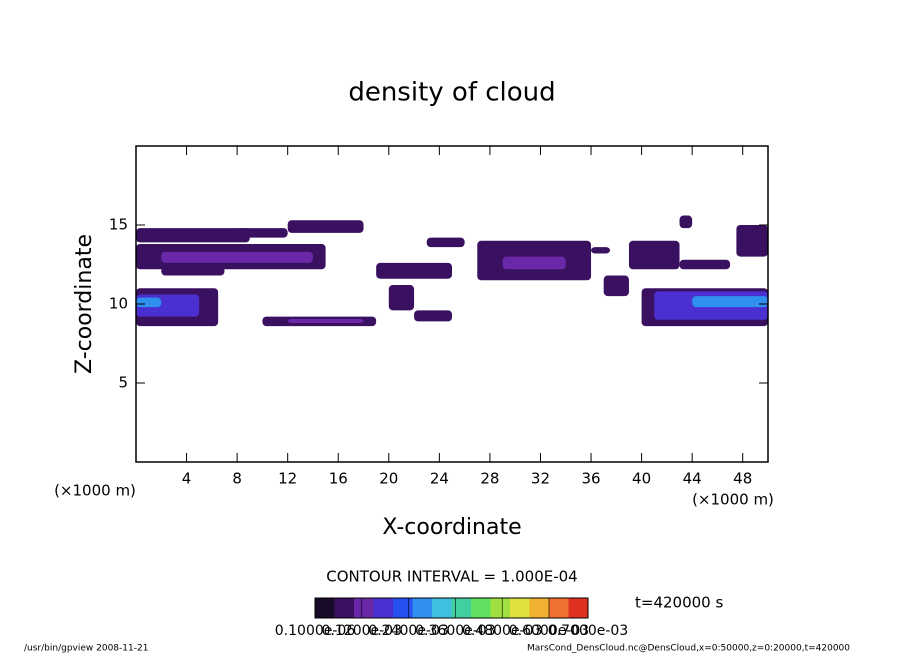 The image size is (904, 658). I want to click on x-tick-label: 20, so click(388, 479).